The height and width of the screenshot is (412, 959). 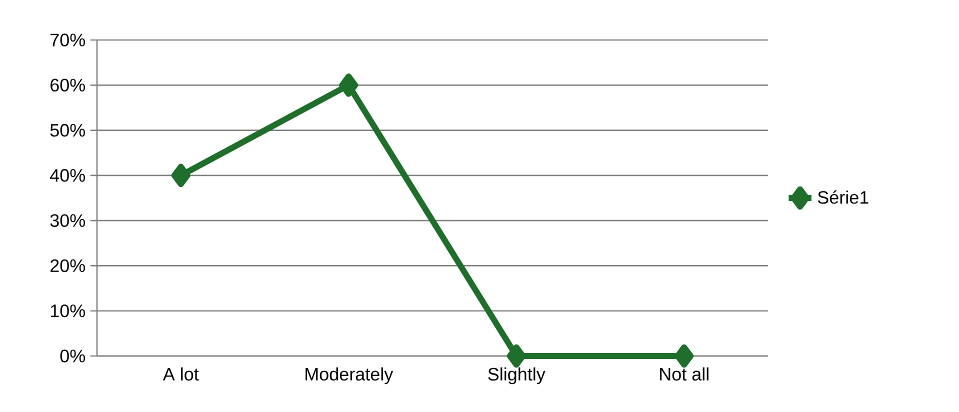 What do you see at coordinates (180, 374) in the screenshot?
I see `x-tick-label: A lot` at bounding box center [180, 374].